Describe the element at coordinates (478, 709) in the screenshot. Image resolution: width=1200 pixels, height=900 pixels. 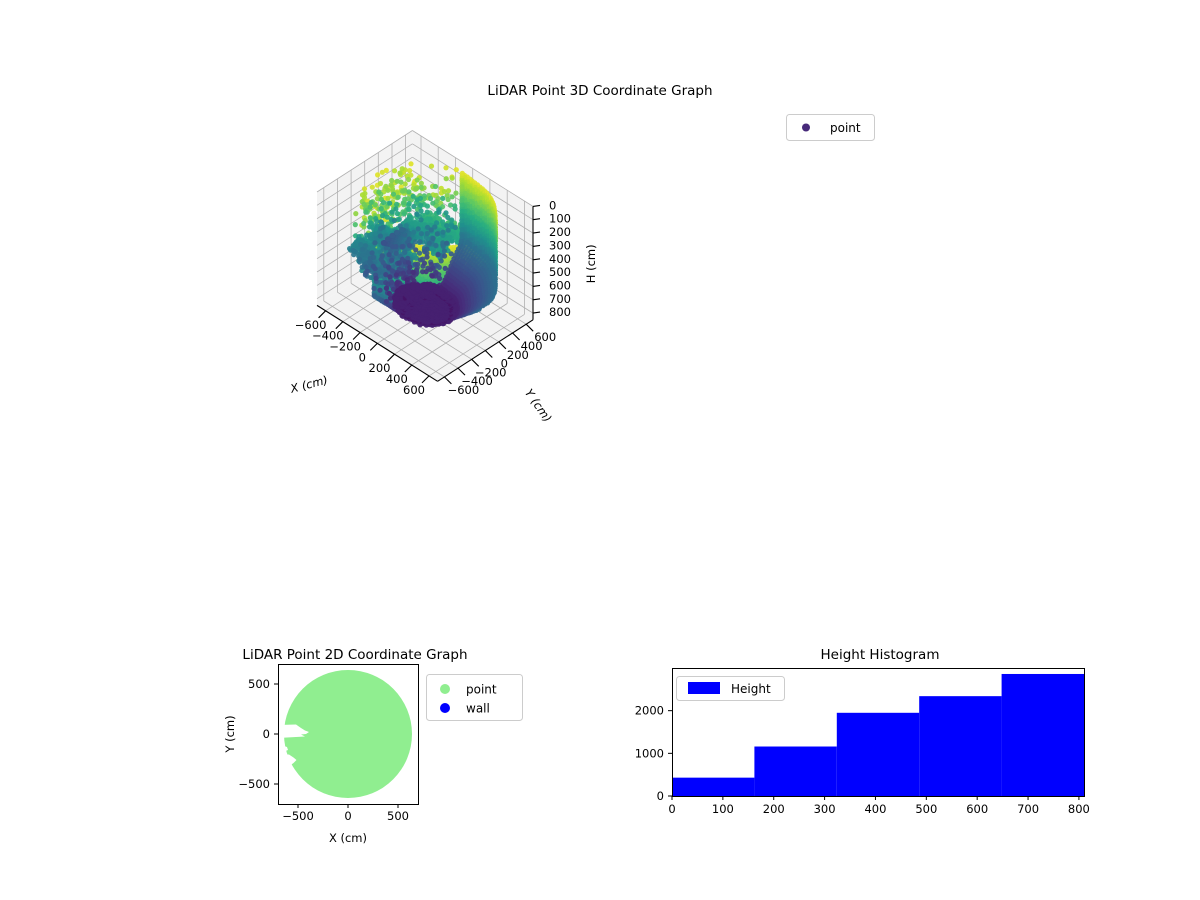
I see `legend-label-wall: wall` at that location.